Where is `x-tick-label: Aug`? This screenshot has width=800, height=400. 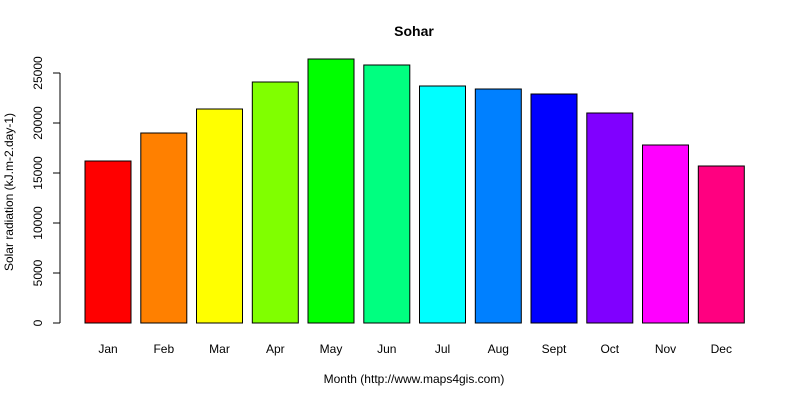 x-tick-label: Aug is located at coordinates (498, 349).